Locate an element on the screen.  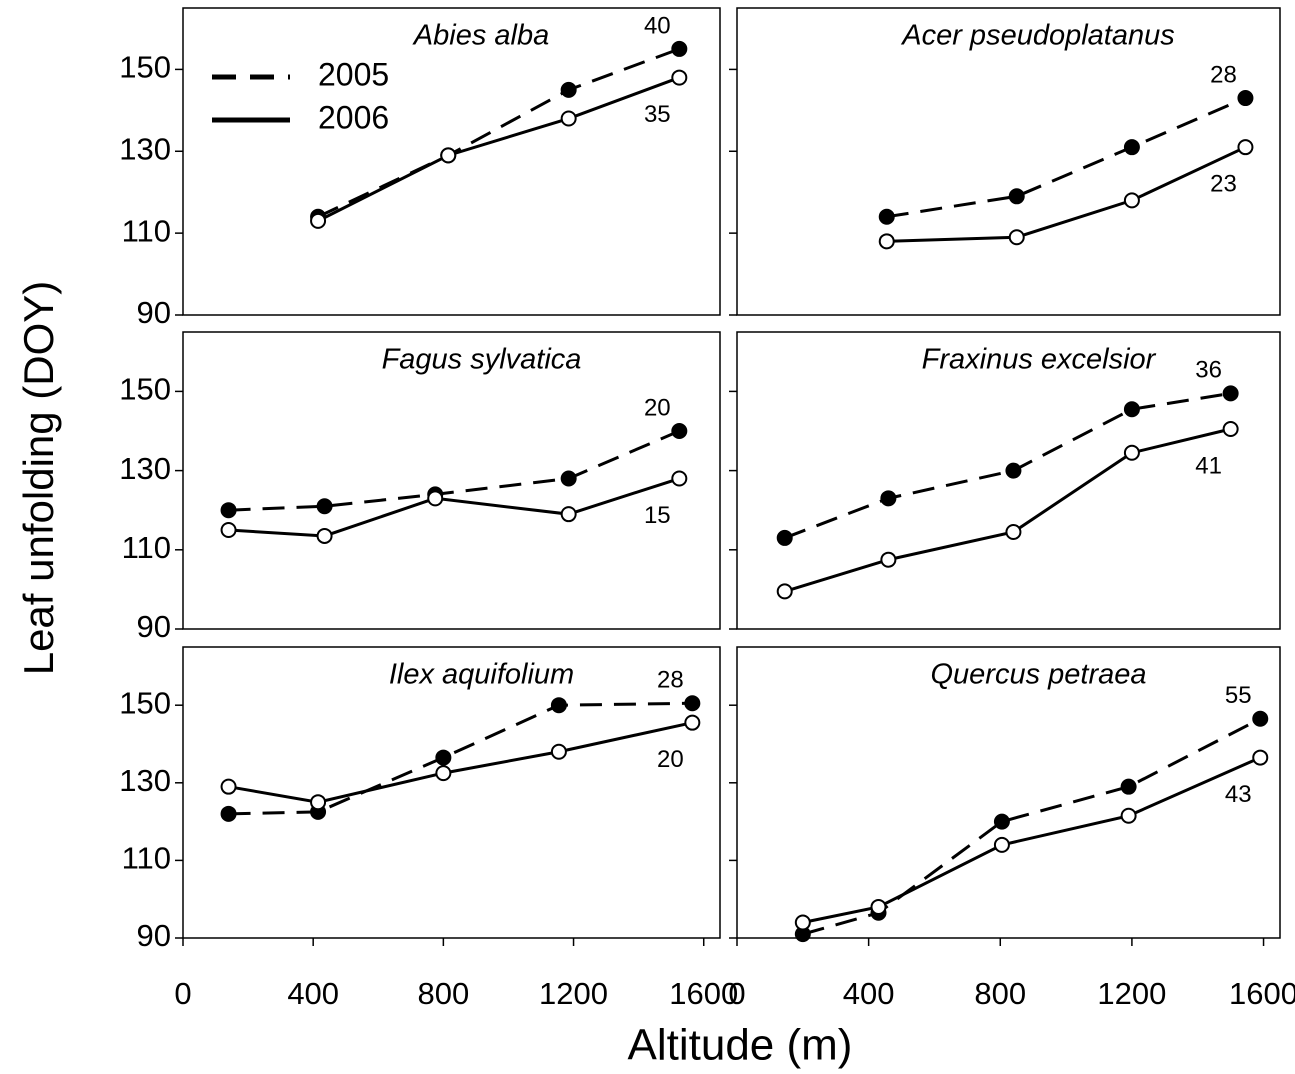
panel-title: Ilex aquifolium is located at coordinates (481, 675).